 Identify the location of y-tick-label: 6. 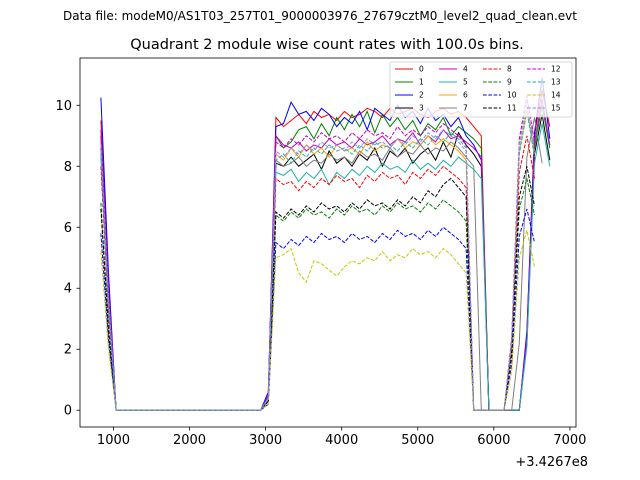
(68, 228).